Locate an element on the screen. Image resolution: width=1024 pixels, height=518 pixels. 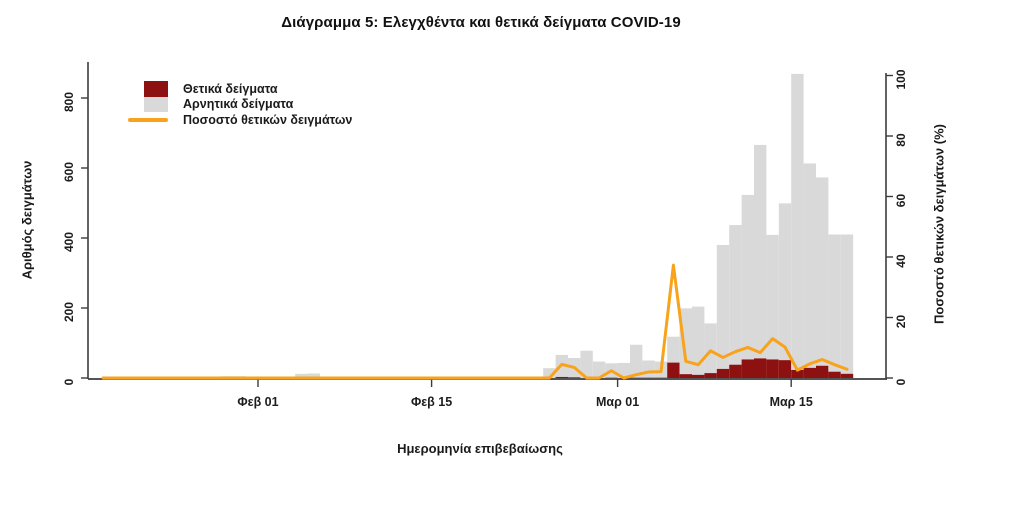
y-left-tick-label: 800 is located at coordinates (69, 102).